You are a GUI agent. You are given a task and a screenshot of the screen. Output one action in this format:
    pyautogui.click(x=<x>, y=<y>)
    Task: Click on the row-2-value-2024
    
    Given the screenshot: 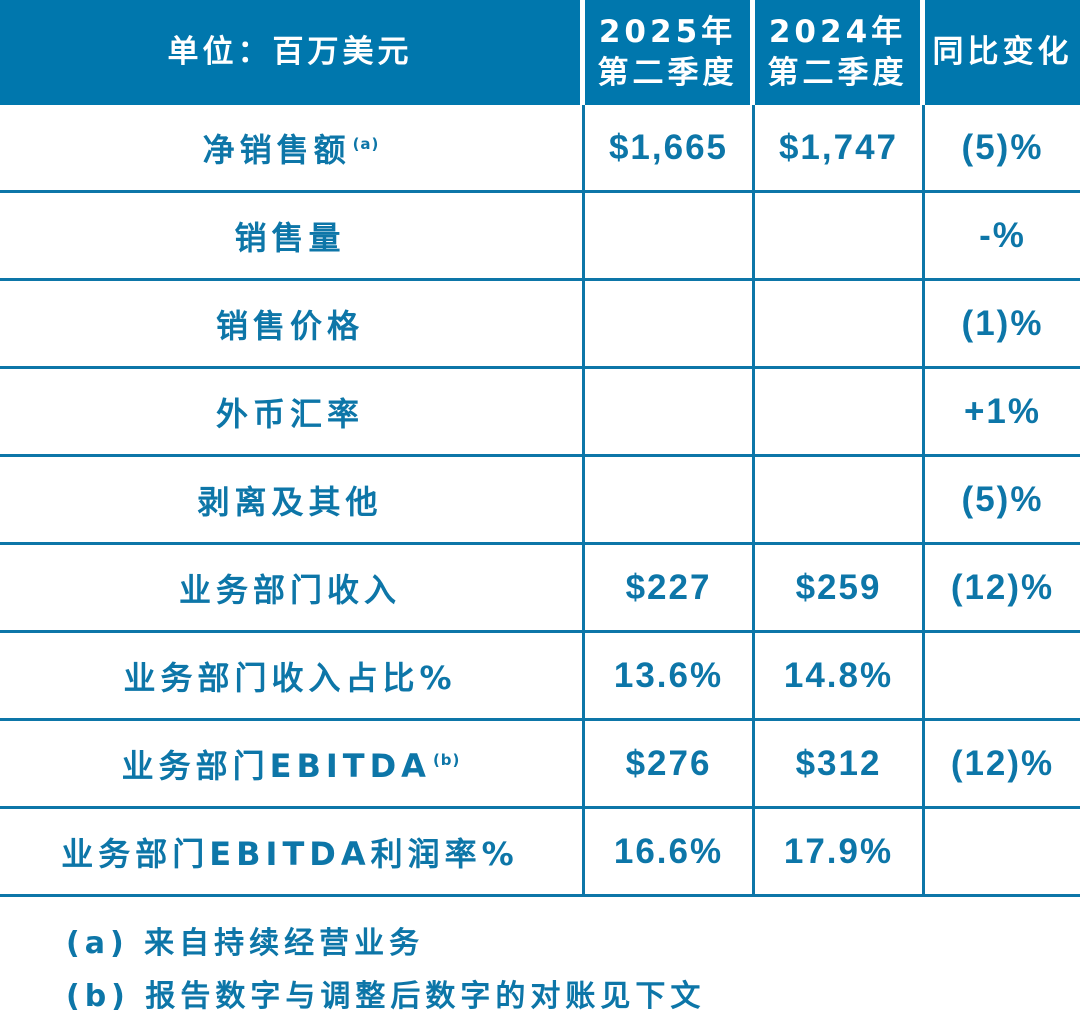 What is the action you would take?
    pyautogui.click(x=840, y=325)
    